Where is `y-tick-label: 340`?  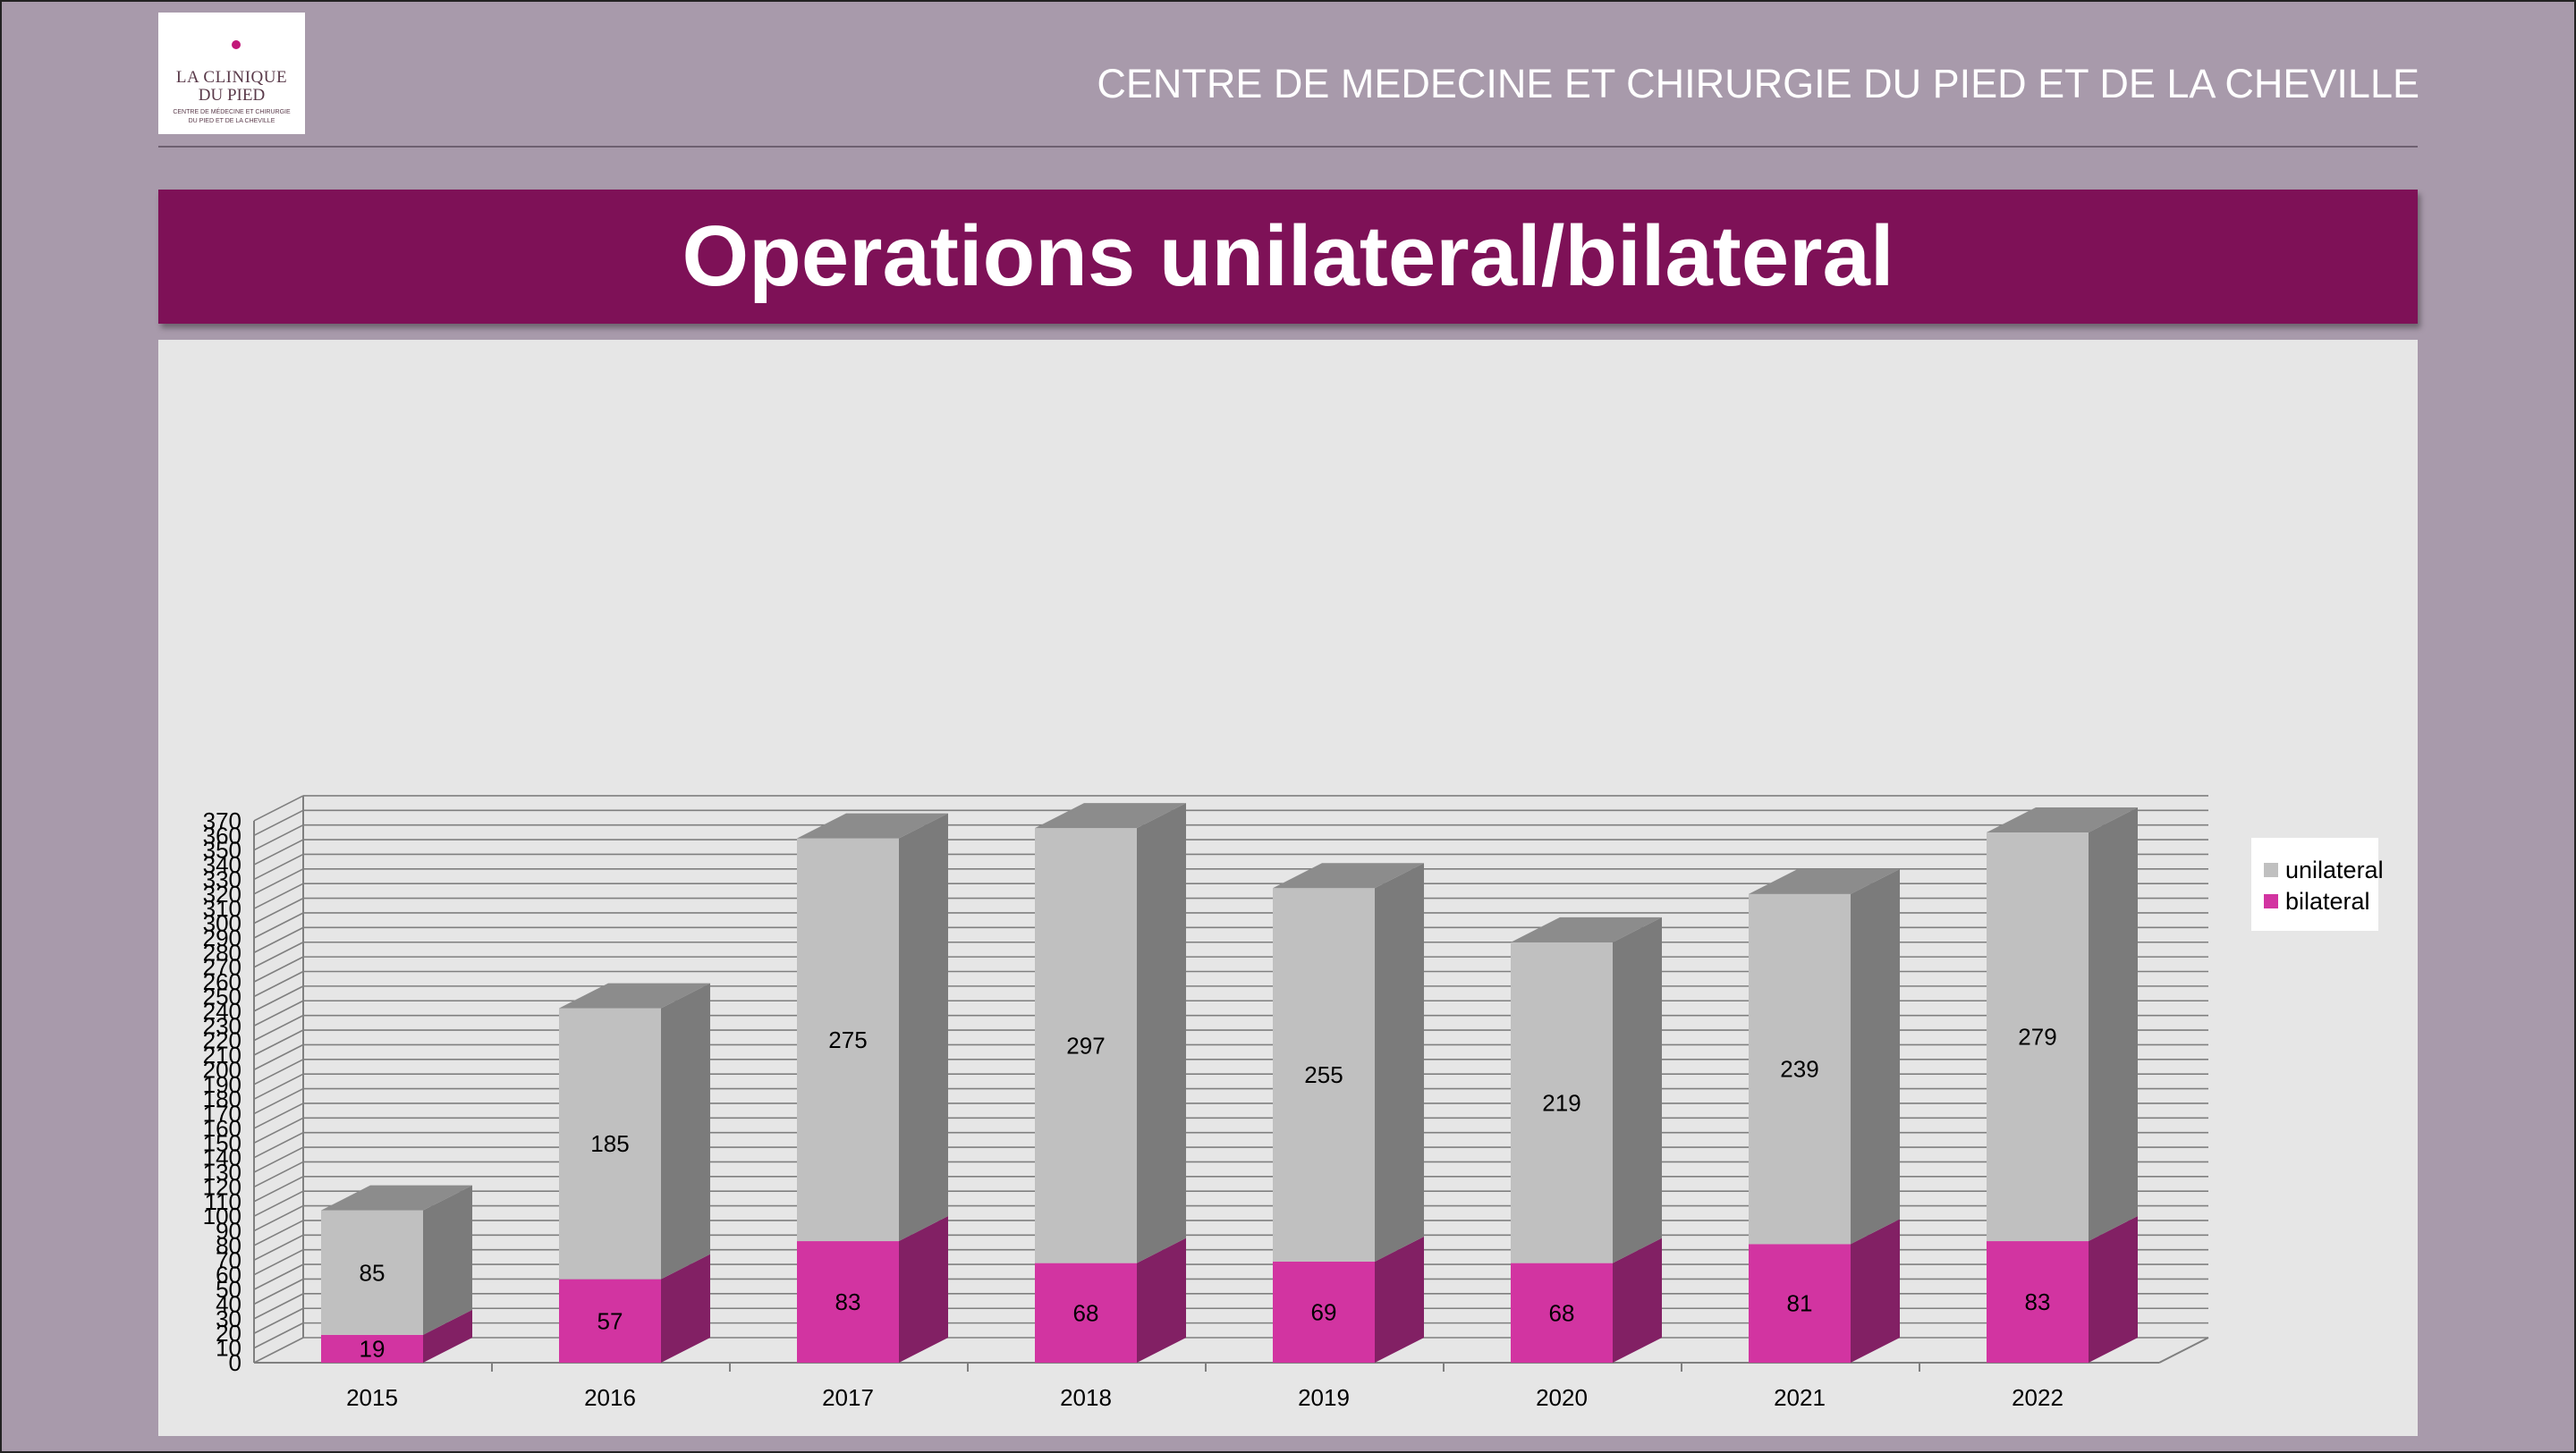 y-tick-label: 340 is located at coordinates (222, 864).